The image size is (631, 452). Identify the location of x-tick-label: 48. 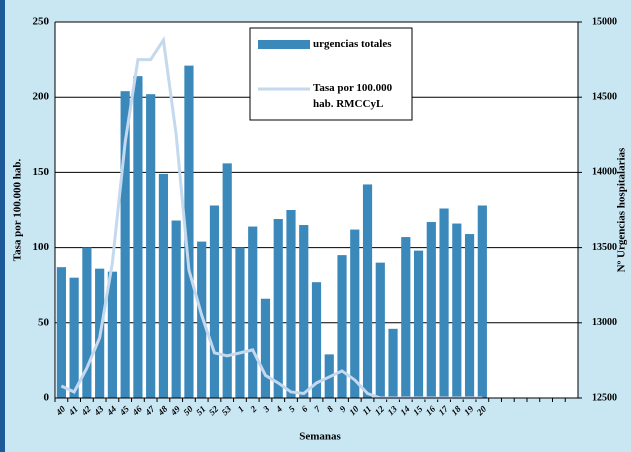
(162, 410).